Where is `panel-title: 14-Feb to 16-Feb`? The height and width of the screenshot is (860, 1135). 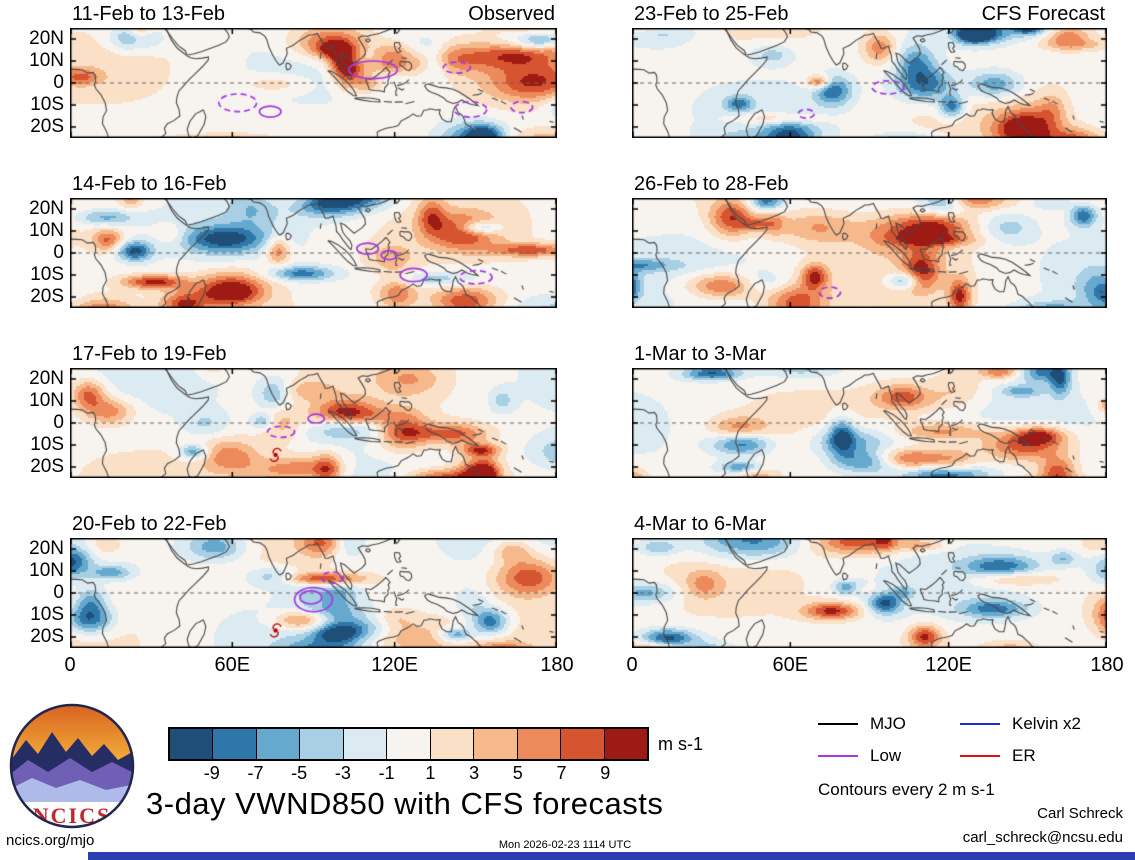
panel-title: 14-Feb to 16-Feb is located at coordinates (149, 184).